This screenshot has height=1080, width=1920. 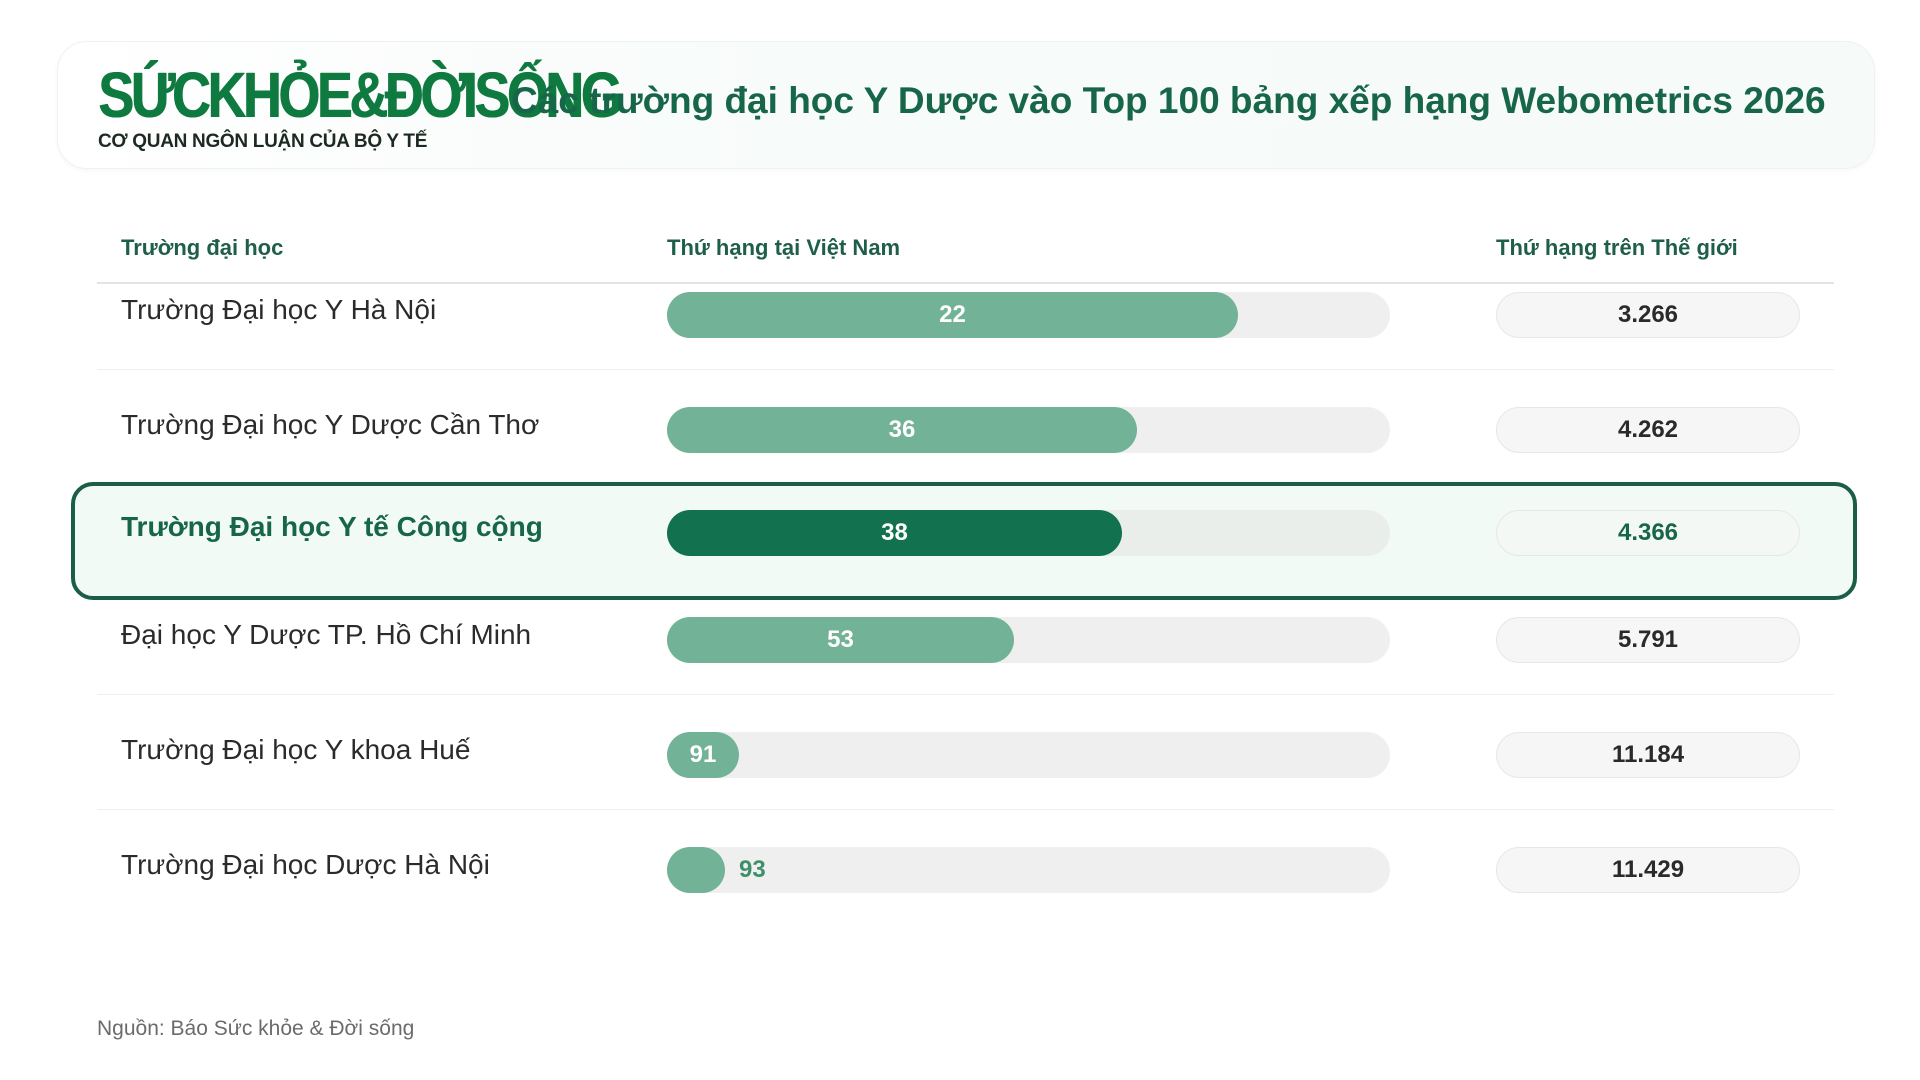 What do you see at coordinates (296, 749) in the screenshot?
I see `school-name: Trường Đại học Y khoa Huế` at bounding box center [296, 749].